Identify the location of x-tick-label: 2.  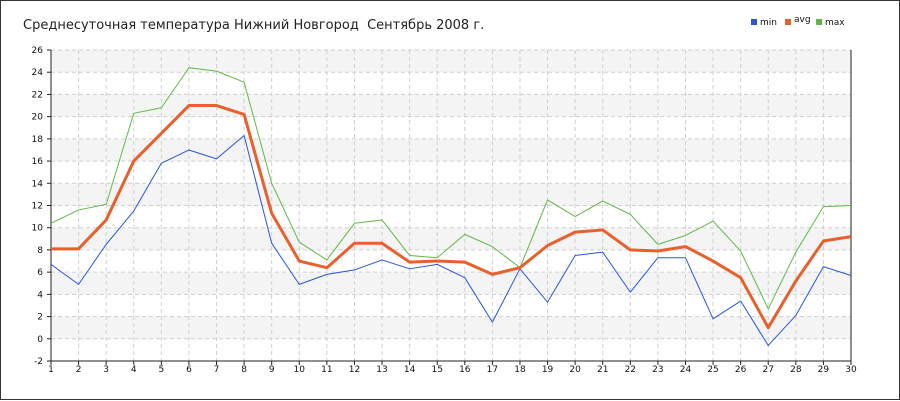
(79, 370).